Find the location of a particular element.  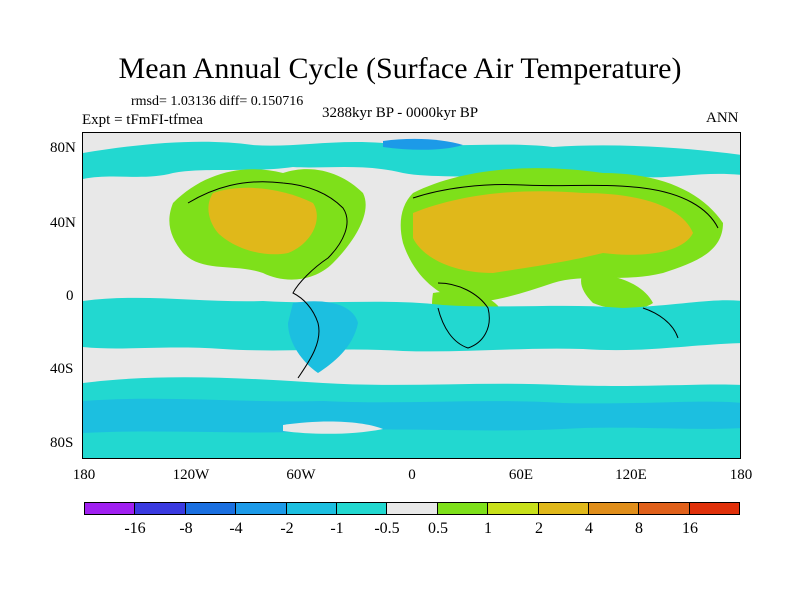

lon-label-120w: 120W is located at coordinates (191, 475).